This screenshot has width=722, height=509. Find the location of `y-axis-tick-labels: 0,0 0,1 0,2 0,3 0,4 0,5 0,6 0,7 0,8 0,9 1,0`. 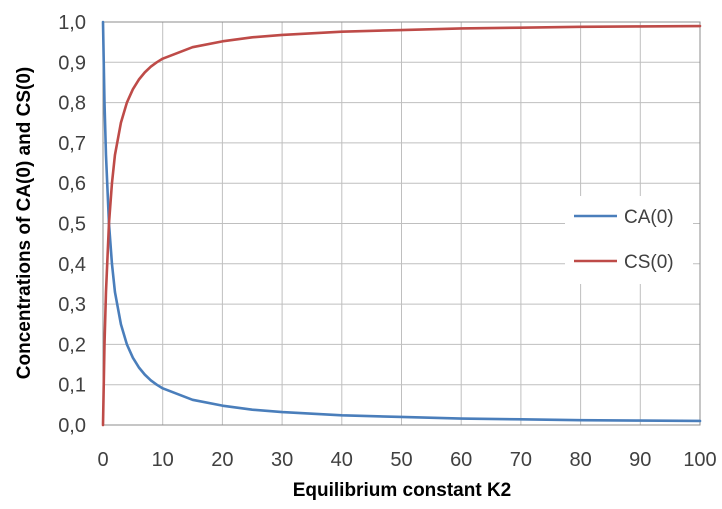

y-axis-tick-labels: 0,0 0,1 0,2 0,3 0,4 0,5 0,6 0,7 0,8 0,9 1,0 is located at coordinates (72, 224).